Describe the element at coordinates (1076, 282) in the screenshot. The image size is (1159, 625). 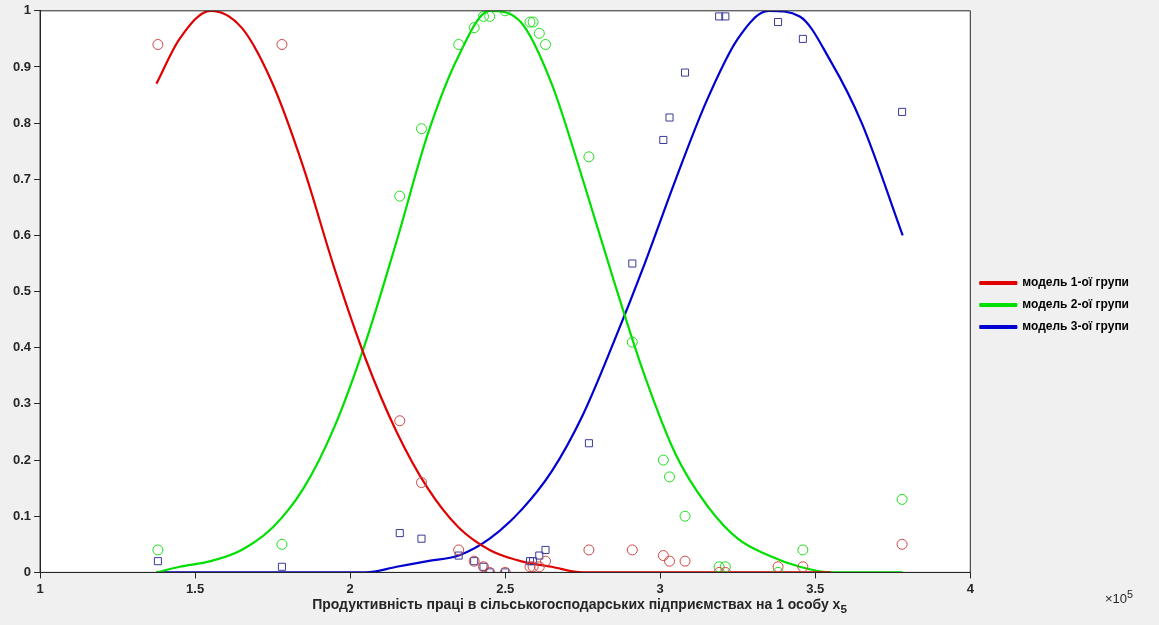
I see `legend-label: модель 1-ої групи` at that location.